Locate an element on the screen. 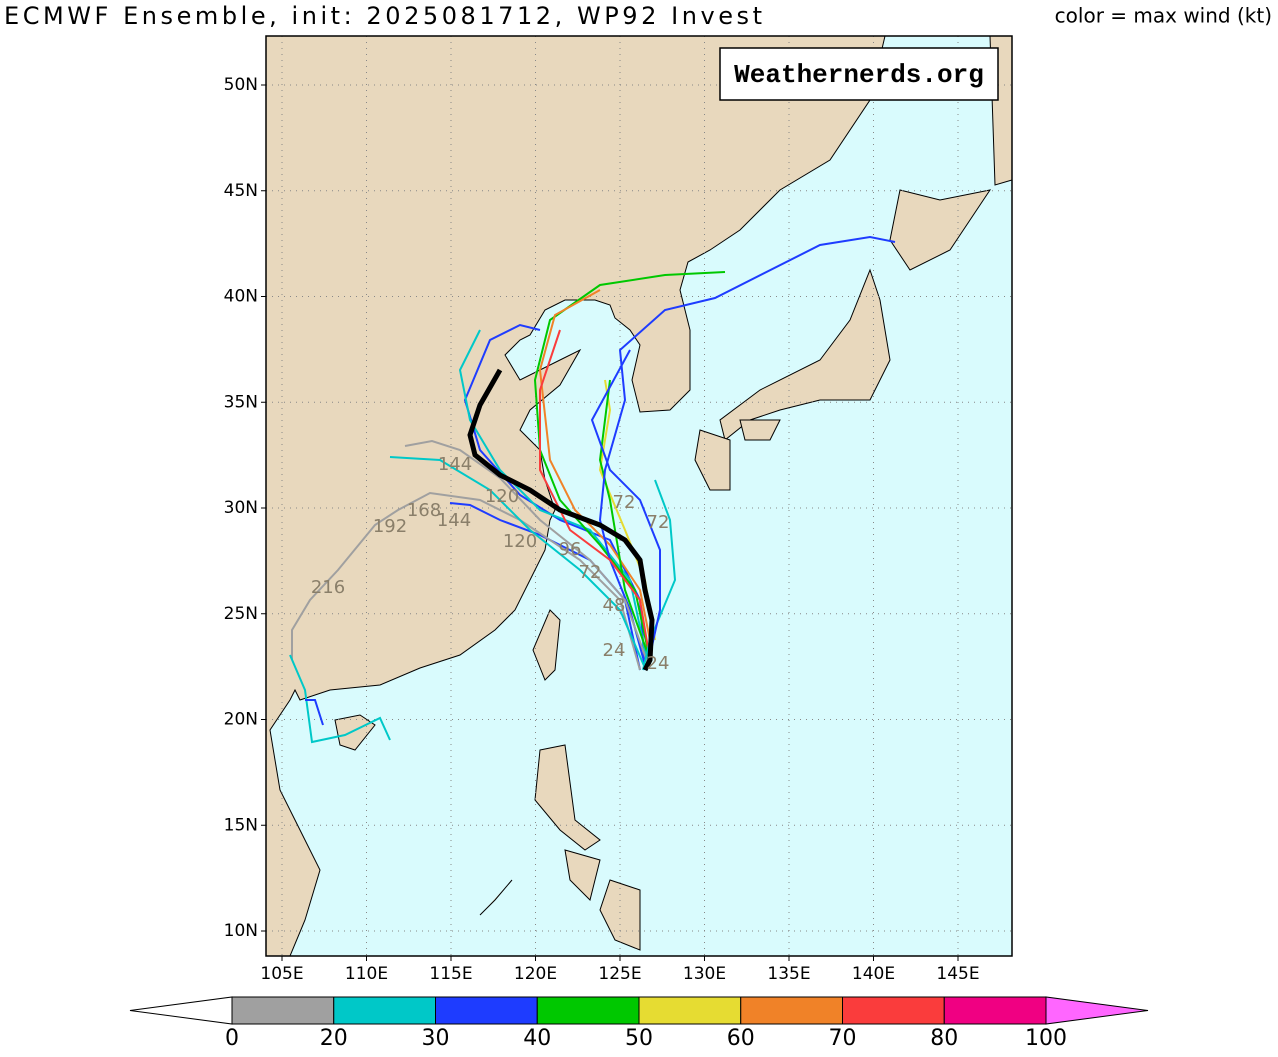 This screenshot has width=1278, height=1057. y-tick-label: 15N is located at coordinates (241, 825).